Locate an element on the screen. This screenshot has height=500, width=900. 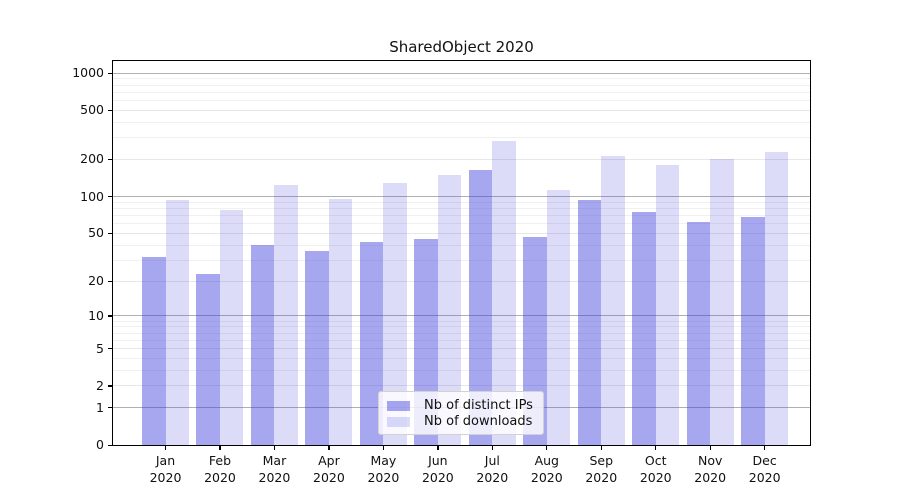
legend-swatch-downloads is located at coordinates (398, 421).